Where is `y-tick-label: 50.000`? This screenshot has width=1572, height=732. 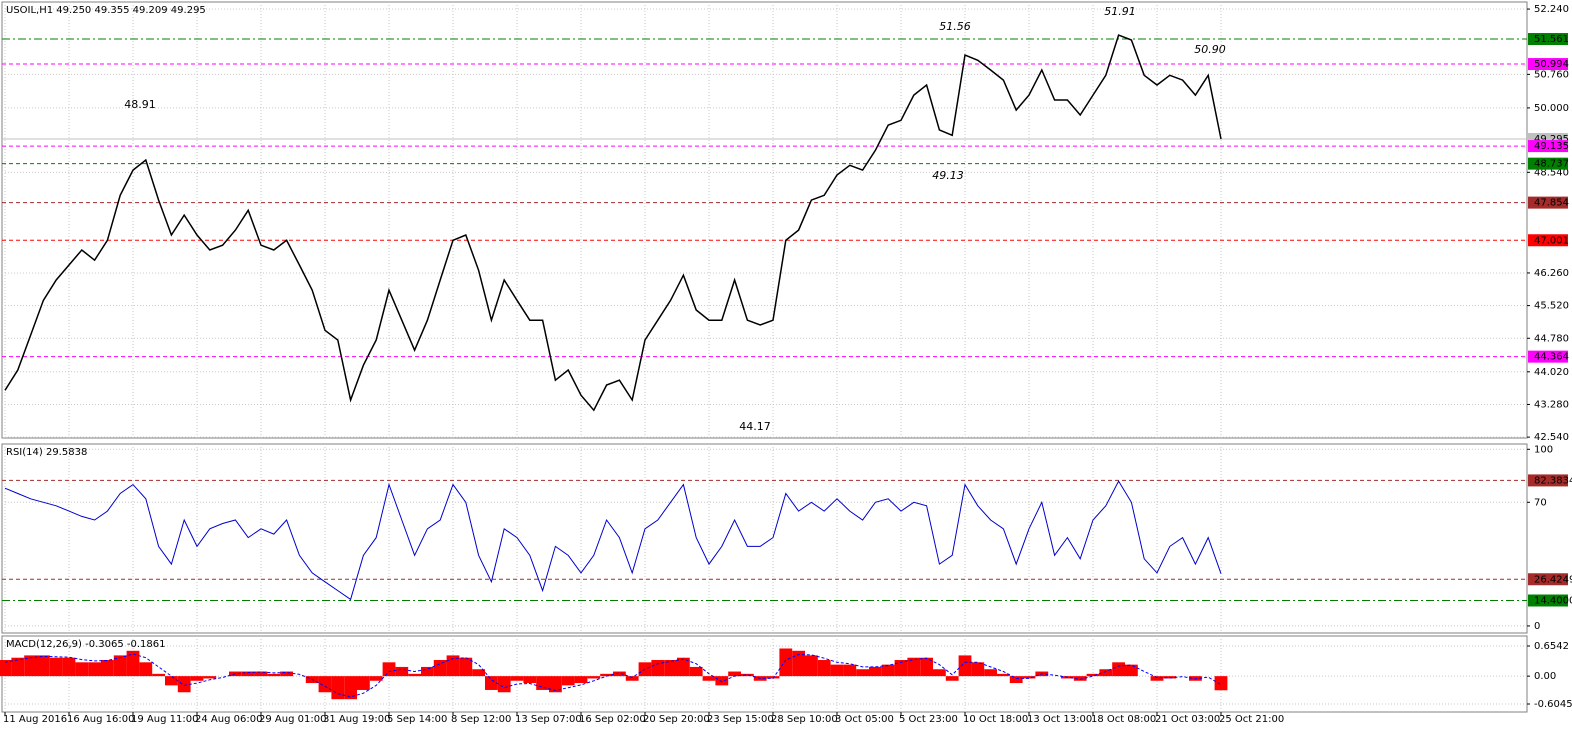
y-tick-label: 50.000 is located at coordinates (1551, 108).